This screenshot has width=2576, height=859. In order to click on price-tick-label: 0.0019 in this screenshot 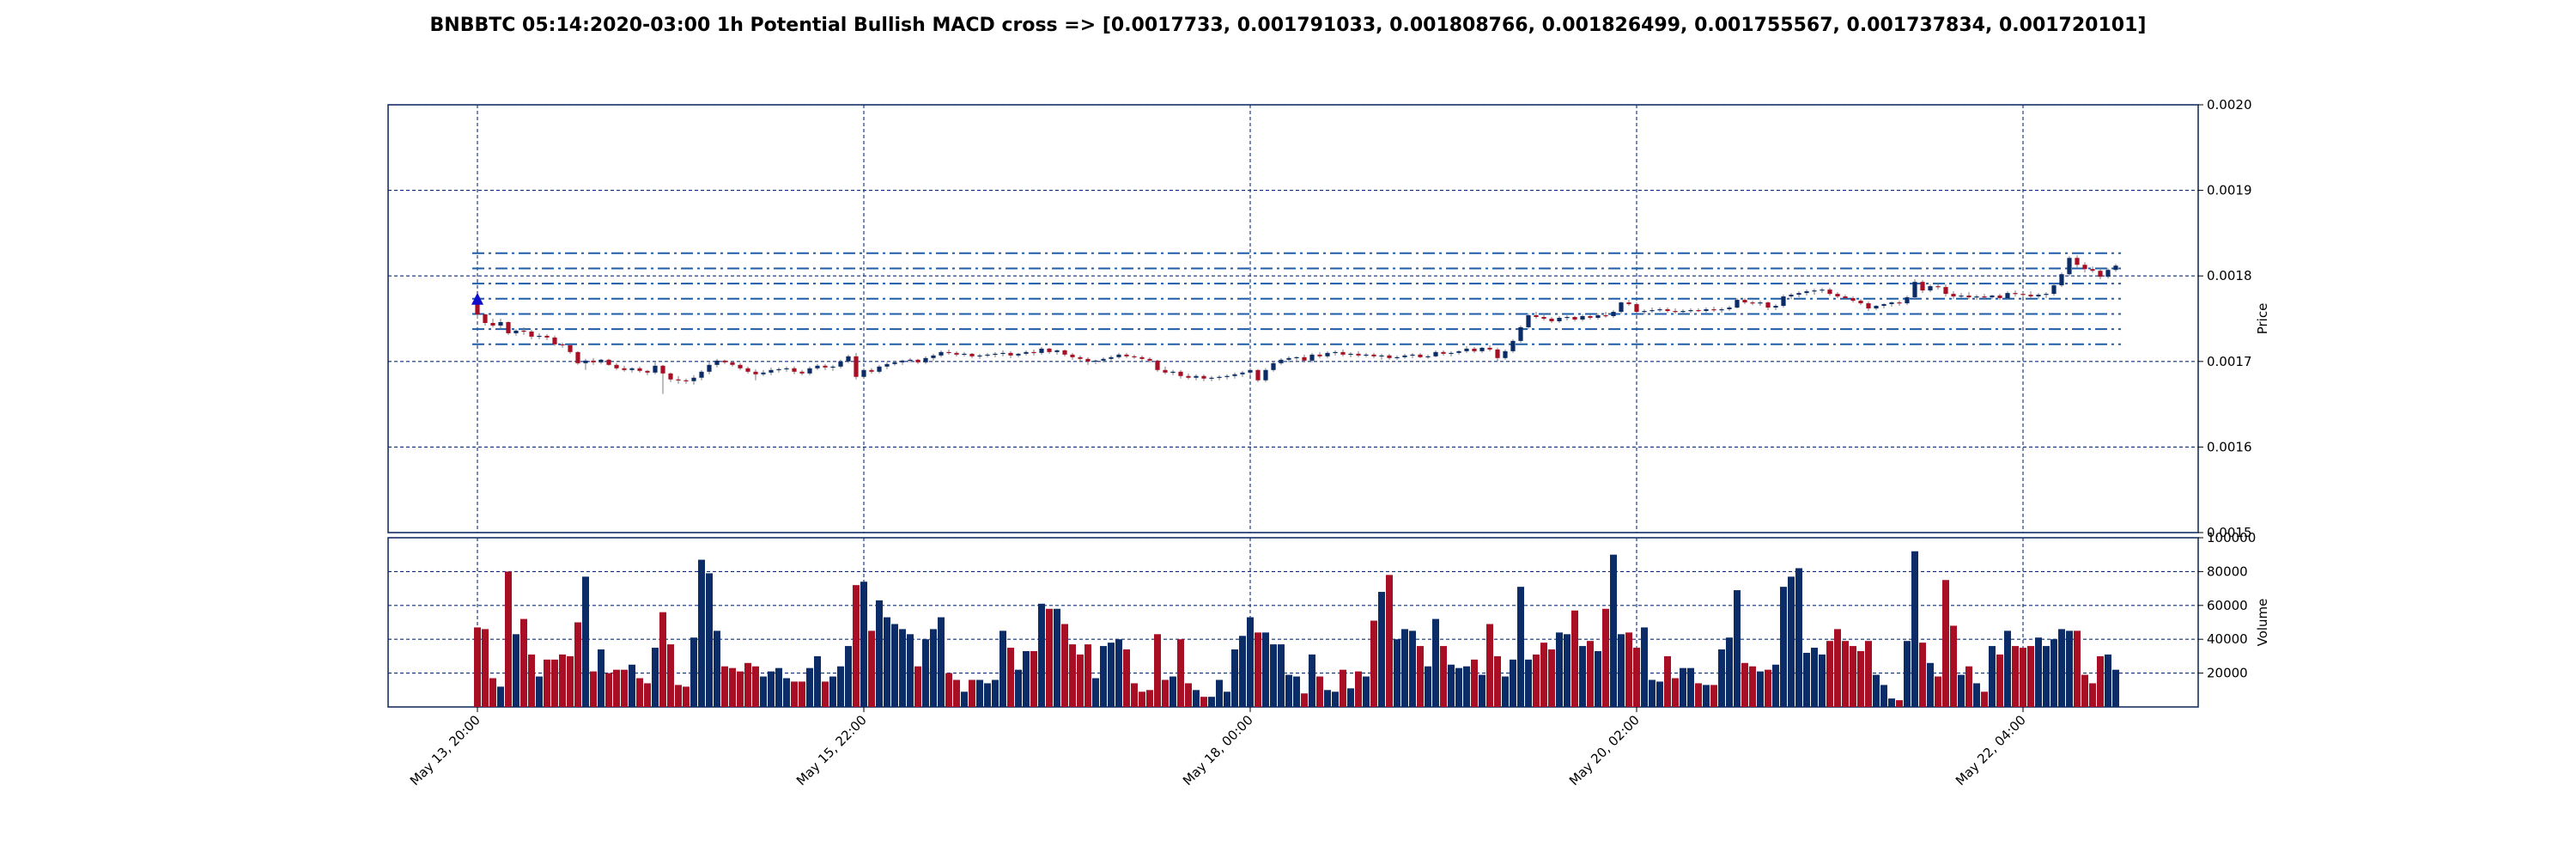, I will do `click(2229, 191)`.